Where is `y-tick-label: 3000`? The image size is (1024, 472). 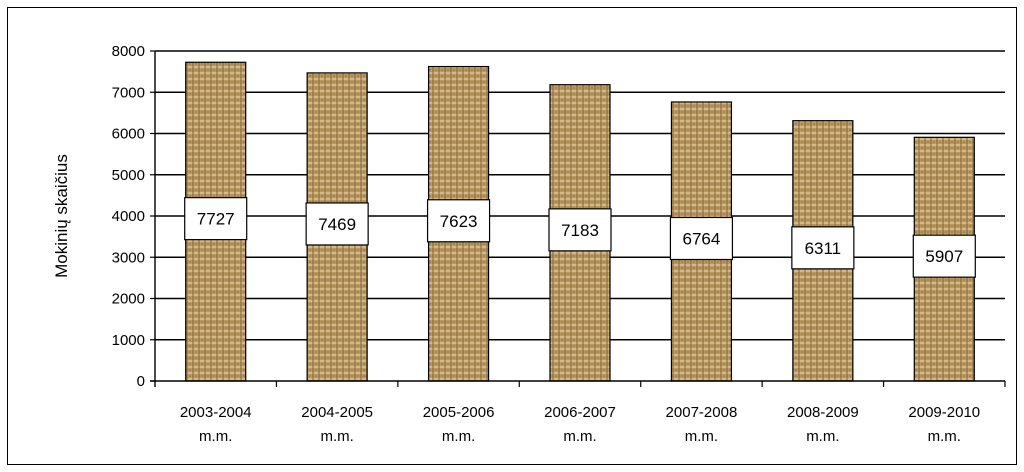
y-tick-label: 3000 is located at coordinates (128, 257).